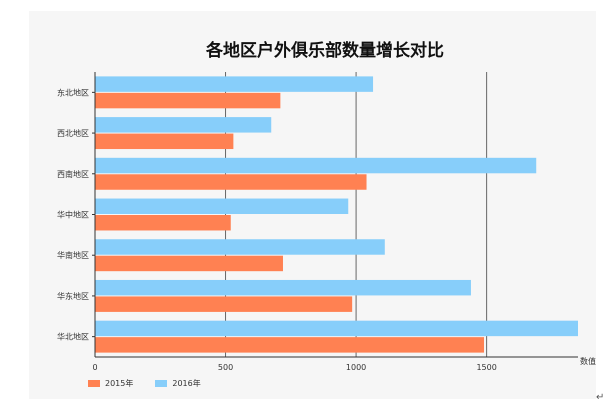  Describe the element at coordinates (73, 215) in the screenshot. I see `category-label-华中地区: 华中地区` at that location.